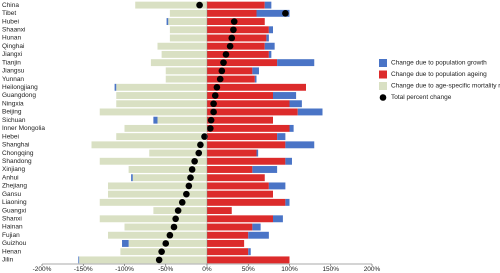 Image resolution: width=500 pixels, height=273 pixels. What do you see at coordinates (13, 103) in the screenshot?
I see `category-label: Ningxia` at bounding box center [13, 103].